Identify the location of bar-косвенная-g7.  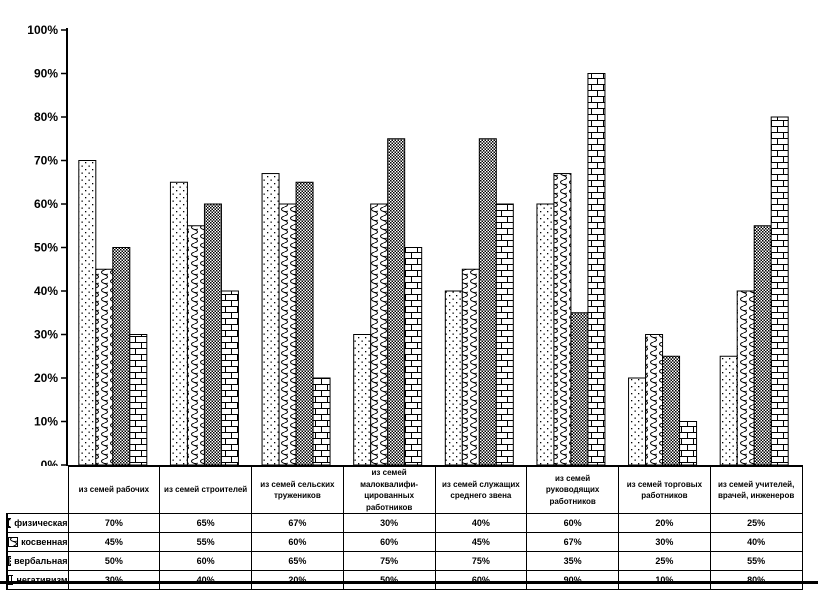
(654, 400).